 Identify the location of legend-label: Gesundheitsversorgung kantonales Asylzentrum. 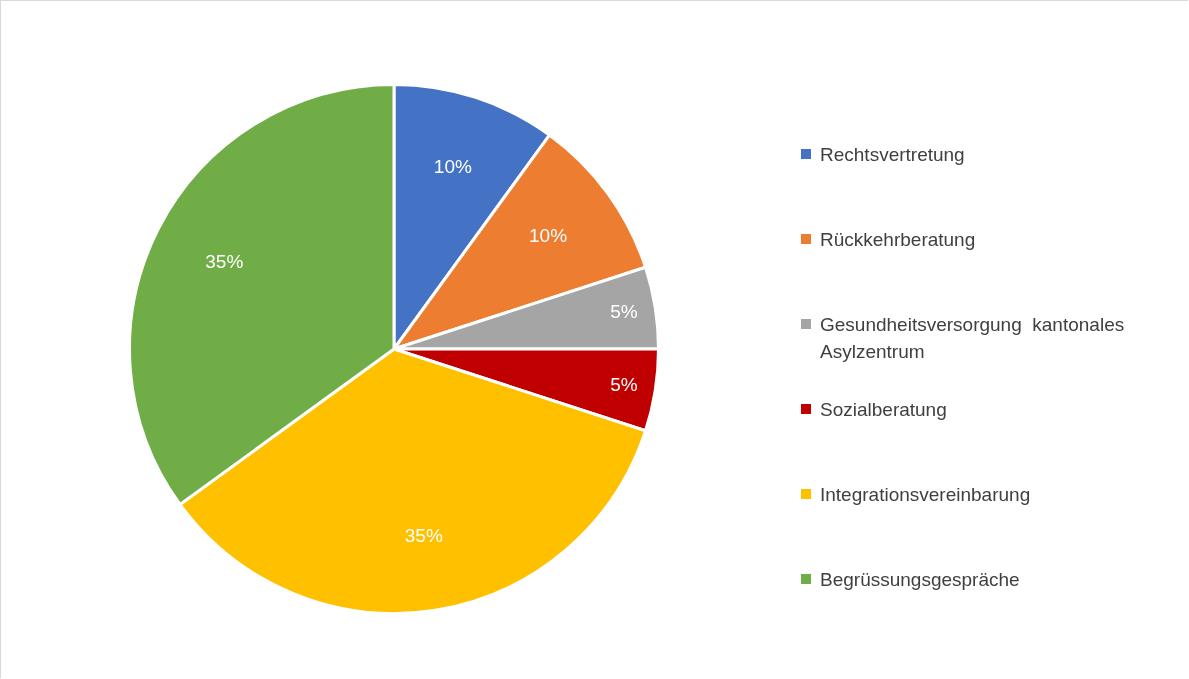
(973, 338).